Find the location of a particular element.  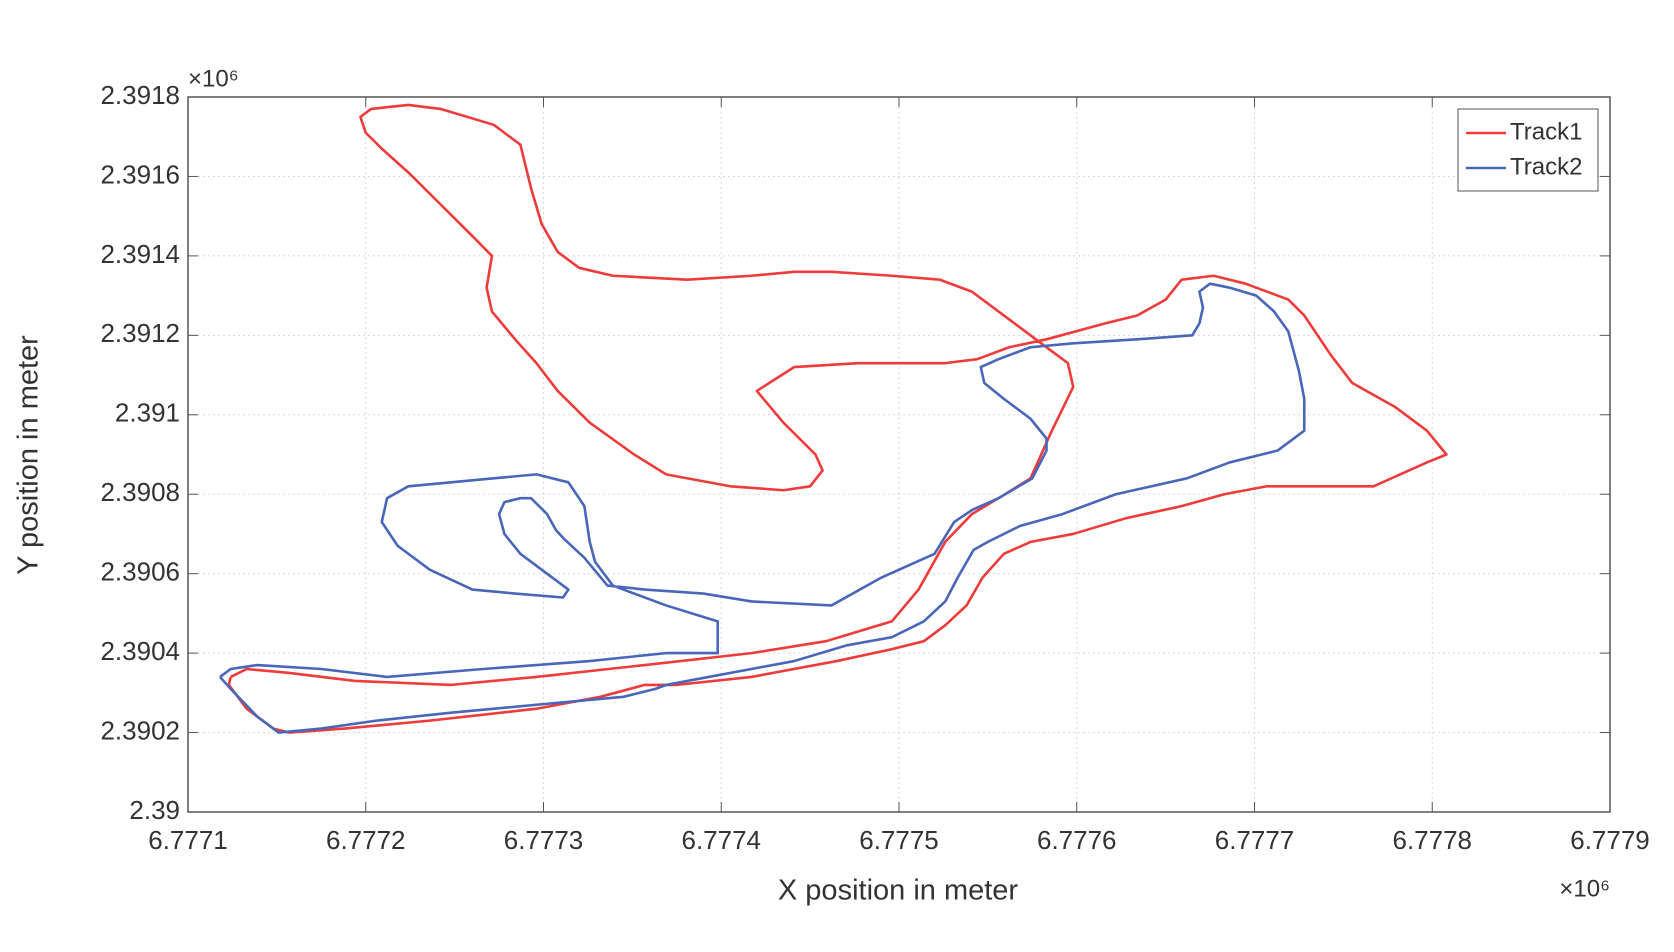

x-tick-label: 6.7777 is located at coordinates (1255, 840).